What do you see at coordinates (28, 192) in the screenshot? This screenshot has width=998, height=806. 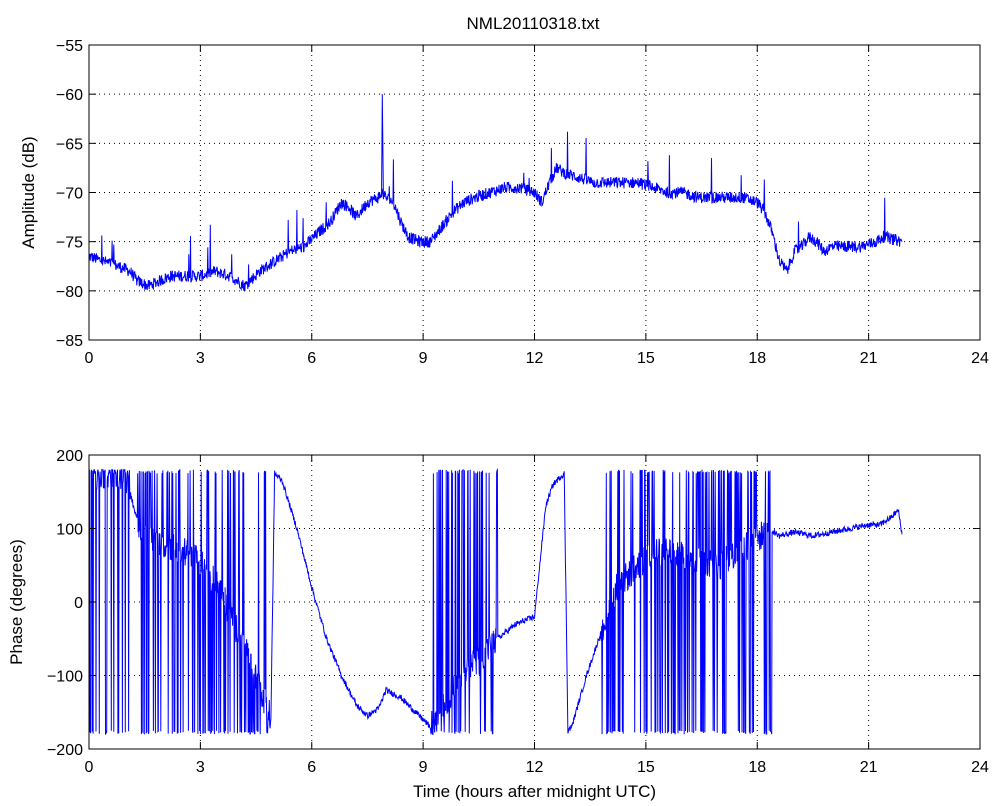 I see `amplitude-y-axis-label: Amplitude (dB)` at bounding box center [28, 192].